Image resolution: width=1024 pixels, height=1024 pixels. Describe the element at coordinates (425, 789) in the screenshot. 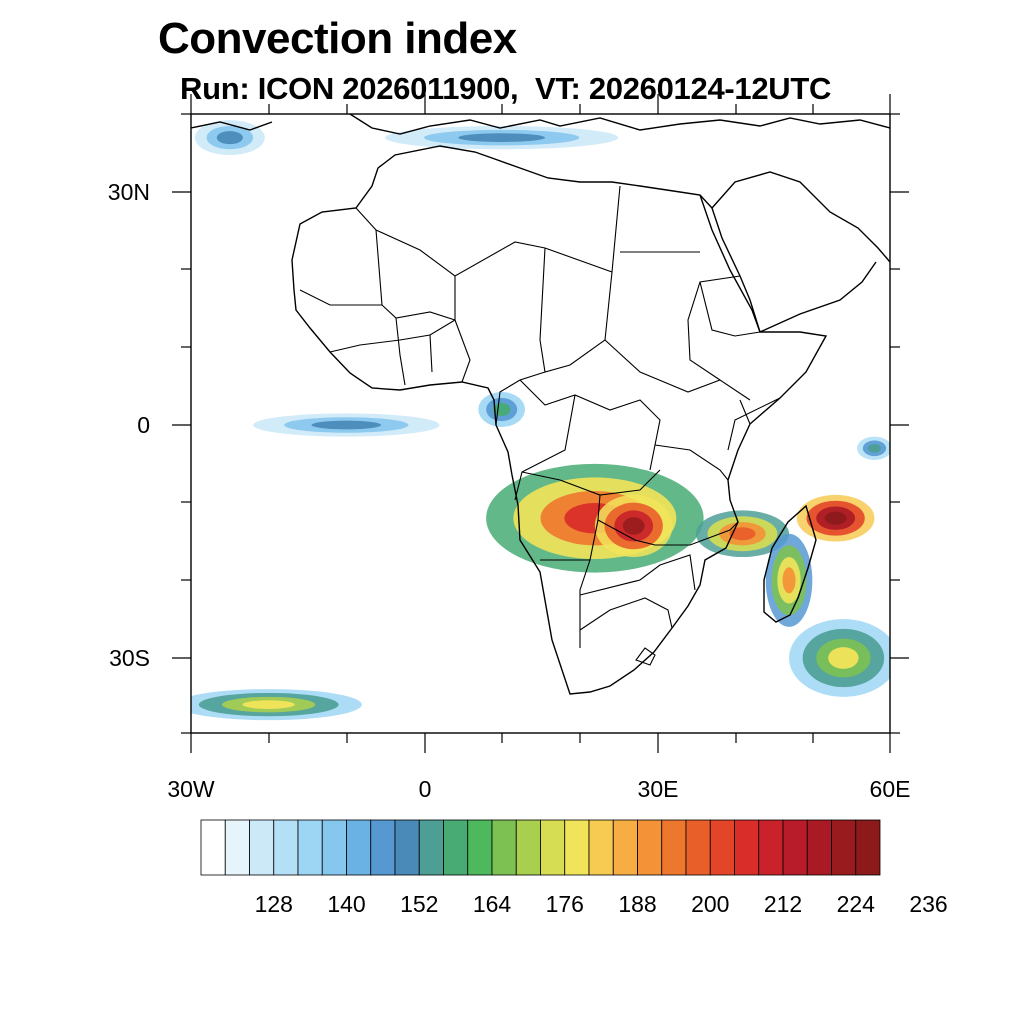

I see `lon-label-0: 0` at that location.